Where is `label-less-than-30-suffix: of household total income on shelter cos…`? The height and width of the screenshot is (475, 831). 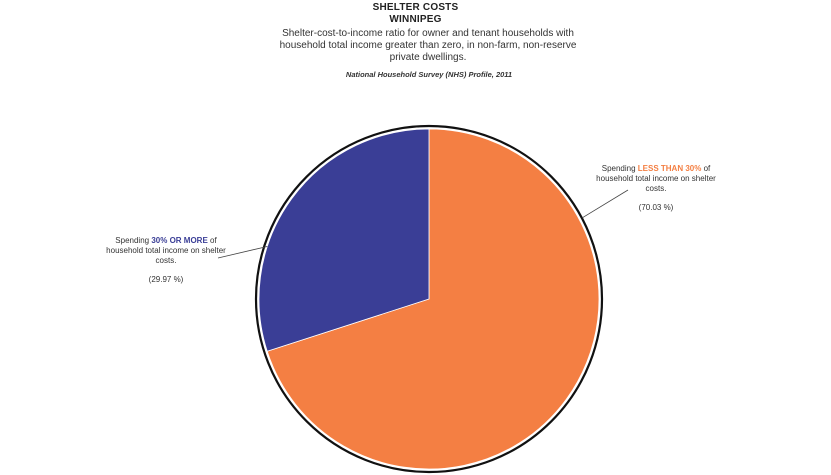 label-less-than-30-suffix: of household total income on shelter cos… is located at coordinates (656, 178).